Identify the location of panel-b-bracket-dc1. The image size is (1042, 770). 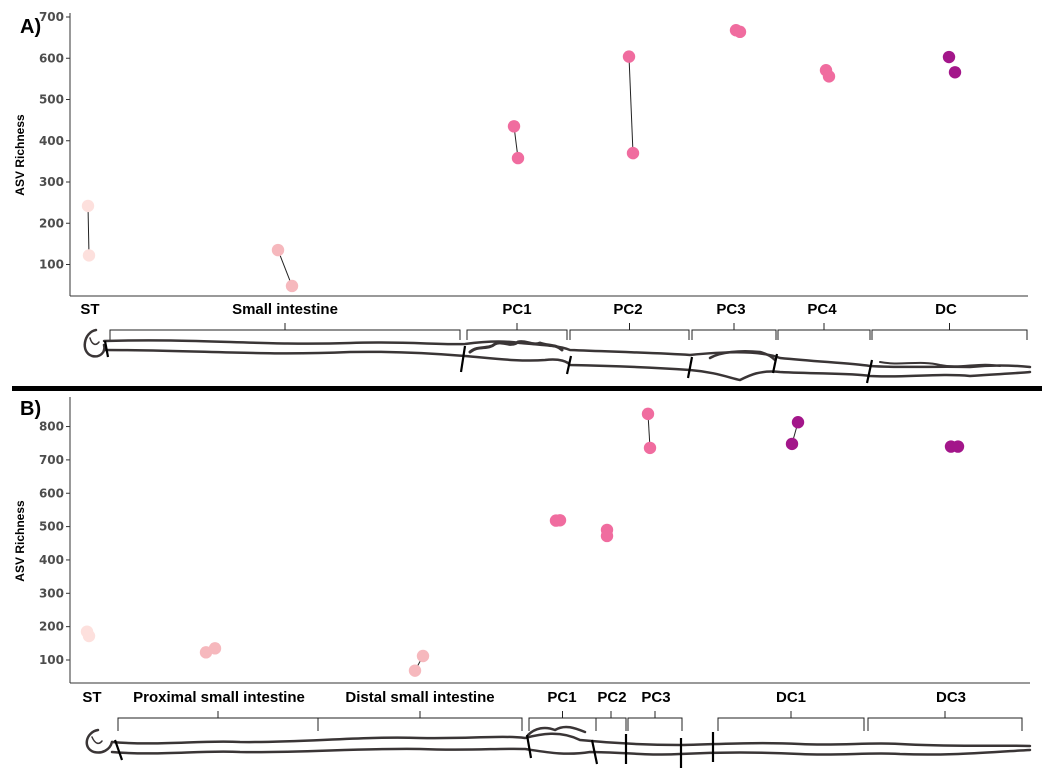
(791, 721).